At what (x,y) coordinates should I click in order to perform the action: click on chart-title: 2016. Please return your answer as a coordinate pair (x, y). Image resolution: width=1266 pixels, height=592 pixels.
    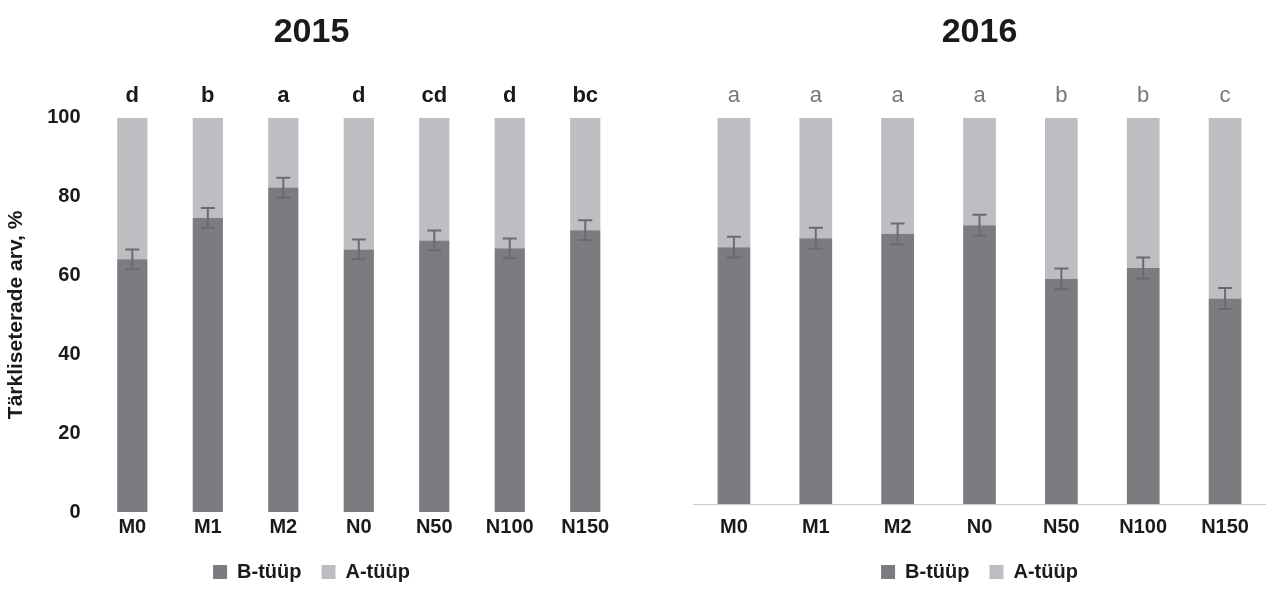
    Looking at the image, I should click on (979, 29).